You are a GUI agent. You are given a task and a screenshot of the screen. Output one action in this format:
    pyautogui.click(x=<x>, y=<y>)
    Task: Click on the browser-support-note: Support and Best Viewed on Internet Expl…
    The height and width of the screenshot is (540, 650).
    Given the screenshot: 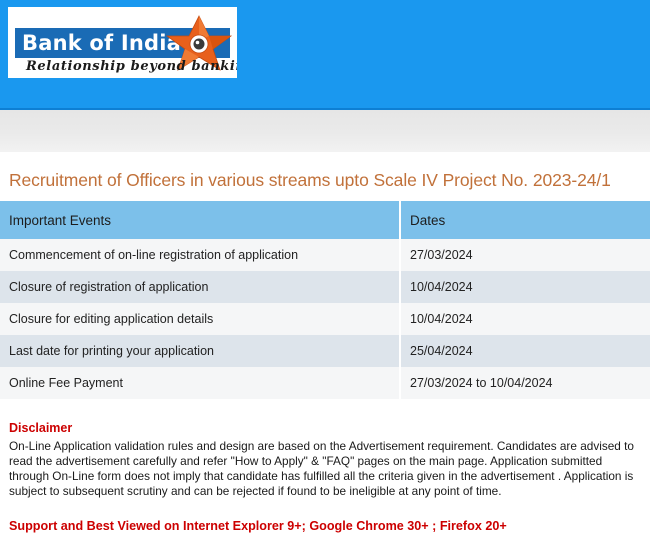 What is the action you would take?
    pyautogui.click(x=258, y=526)
    